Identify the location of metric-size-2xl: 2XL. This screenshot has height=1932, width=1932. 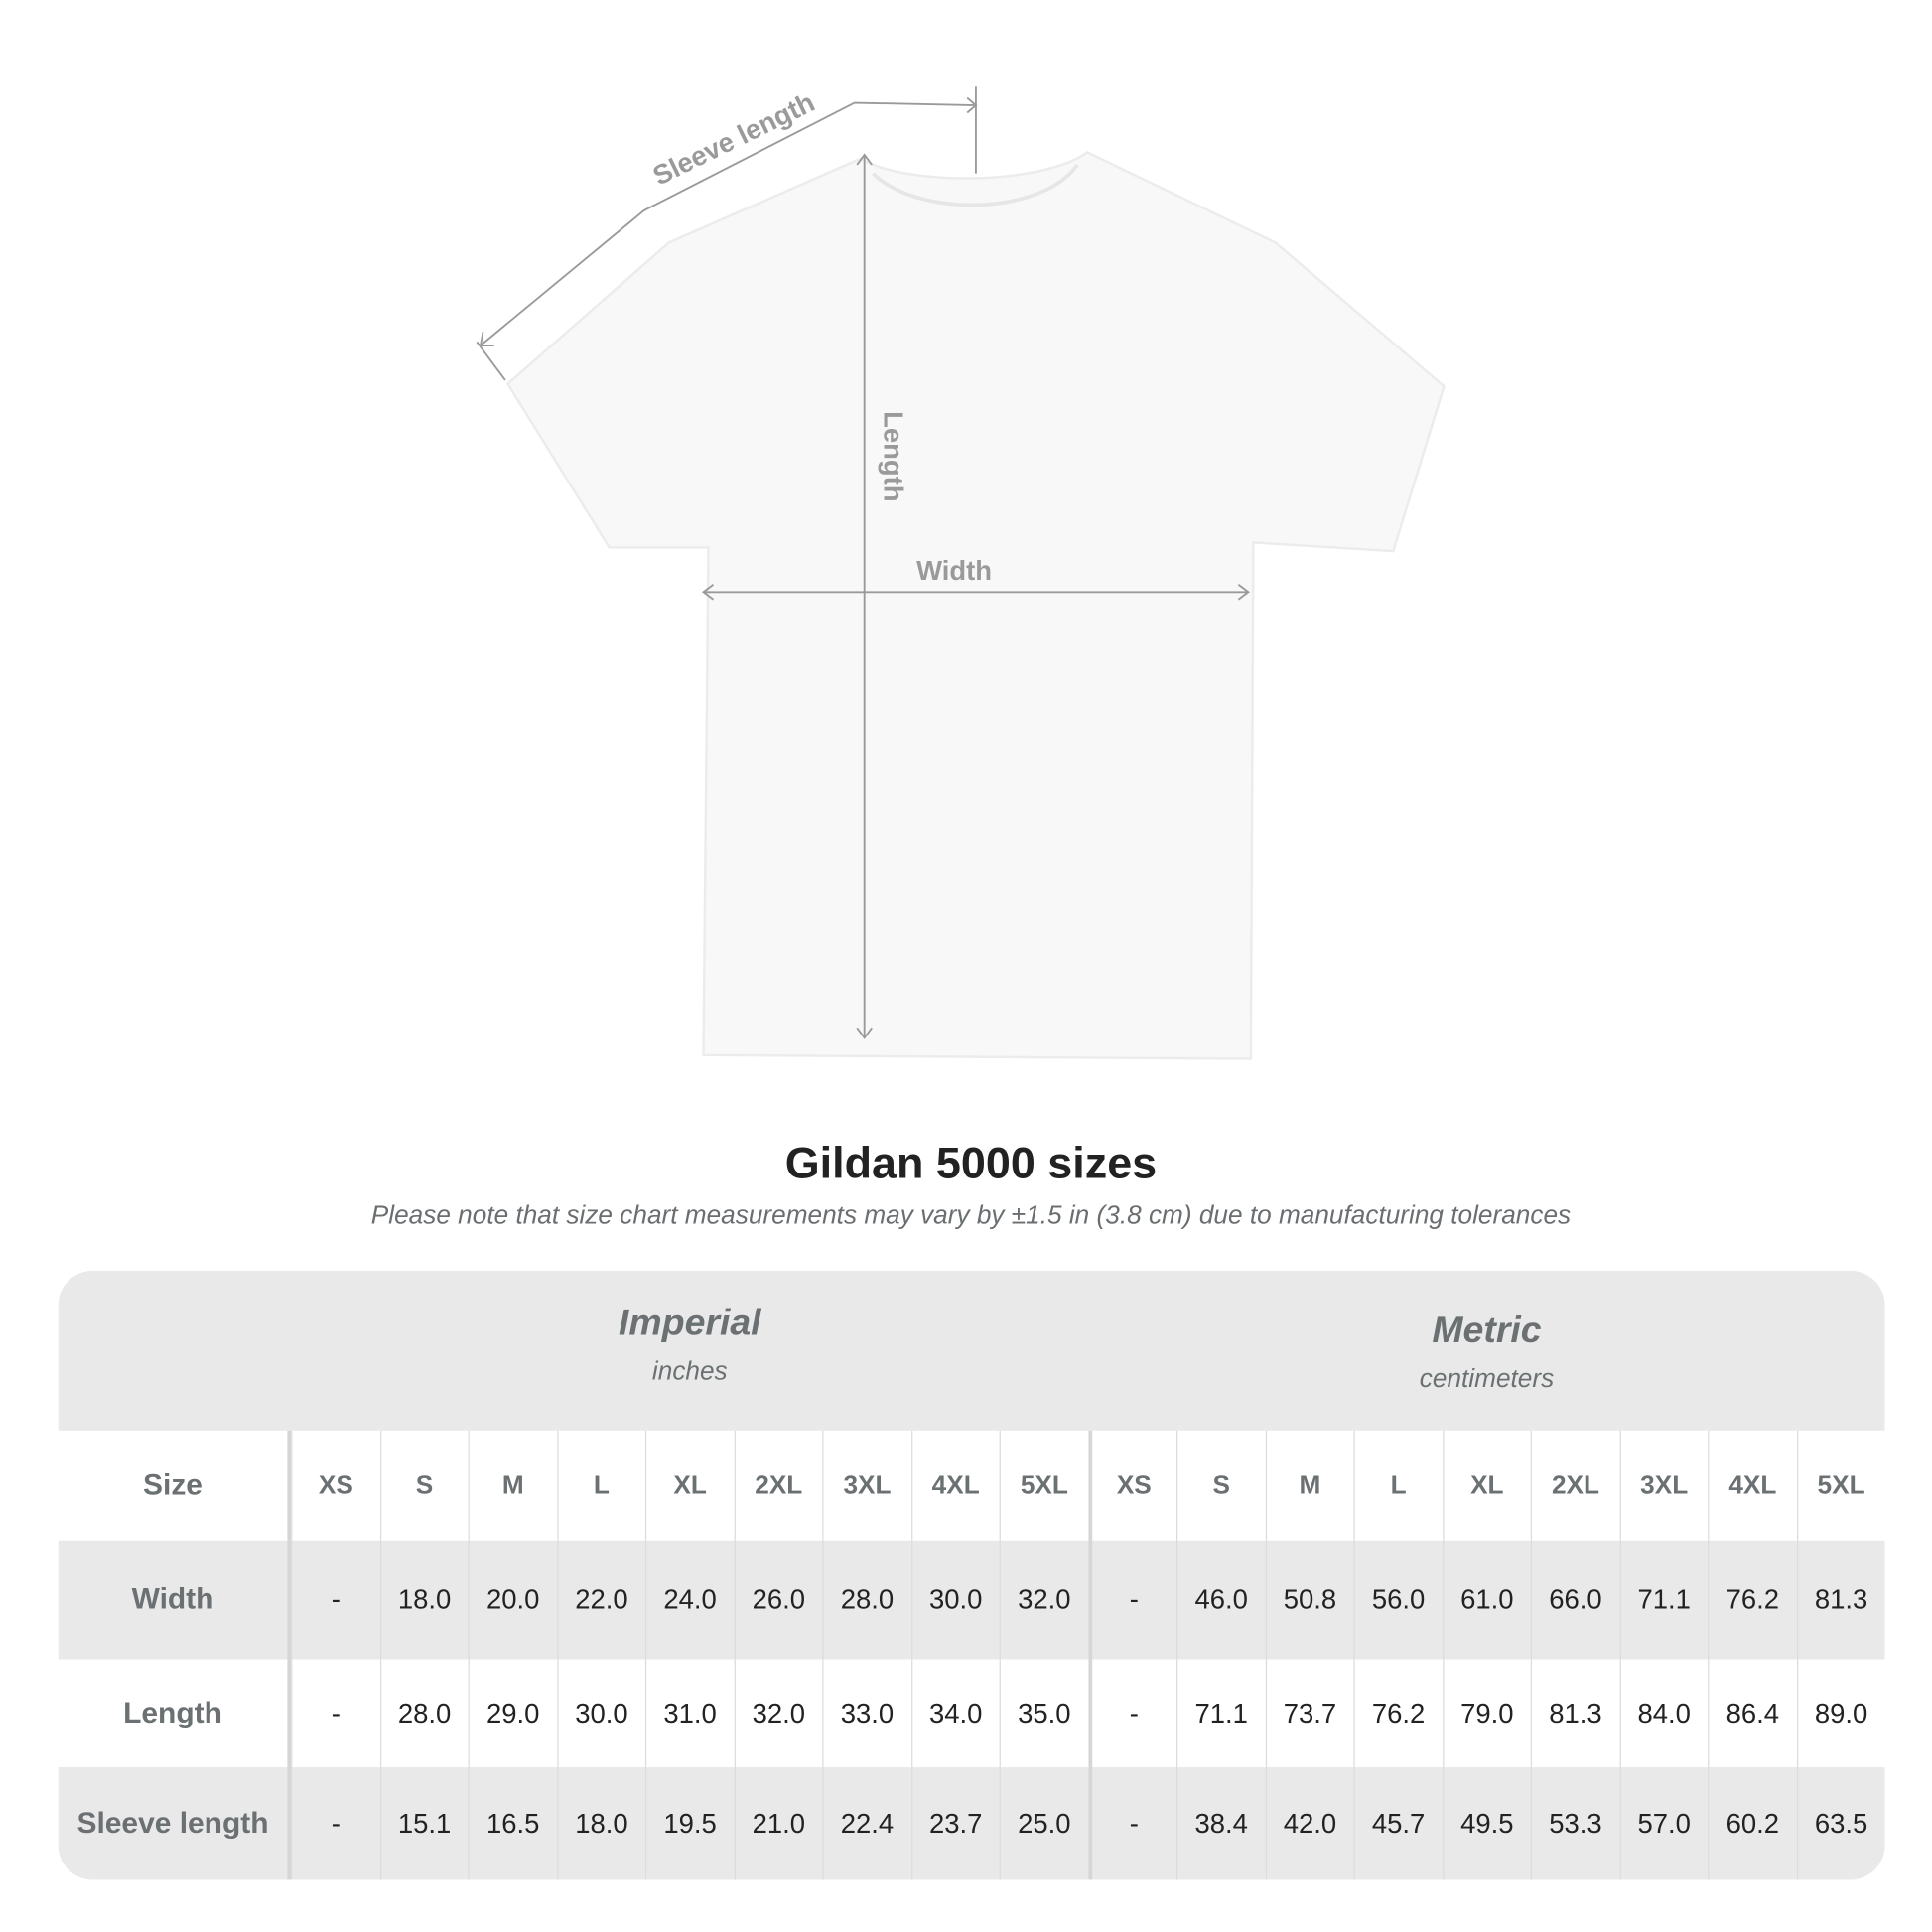
(1575, 1486).